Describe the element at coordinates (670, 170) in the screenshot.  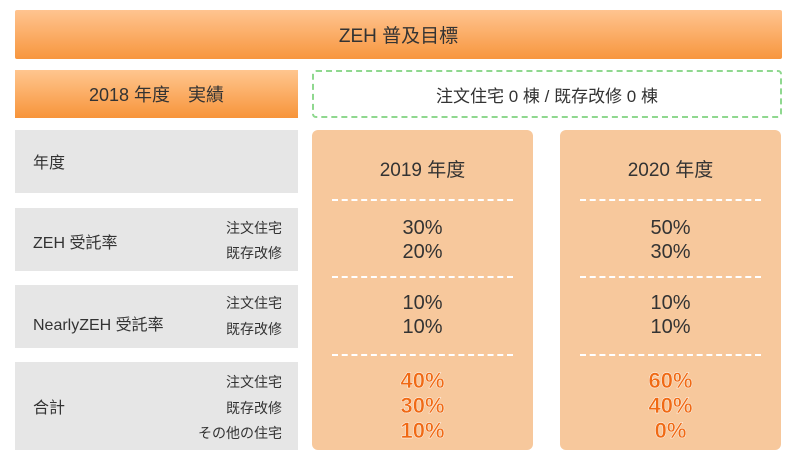
I see `column-2020-title: 2020 年度` at that location.